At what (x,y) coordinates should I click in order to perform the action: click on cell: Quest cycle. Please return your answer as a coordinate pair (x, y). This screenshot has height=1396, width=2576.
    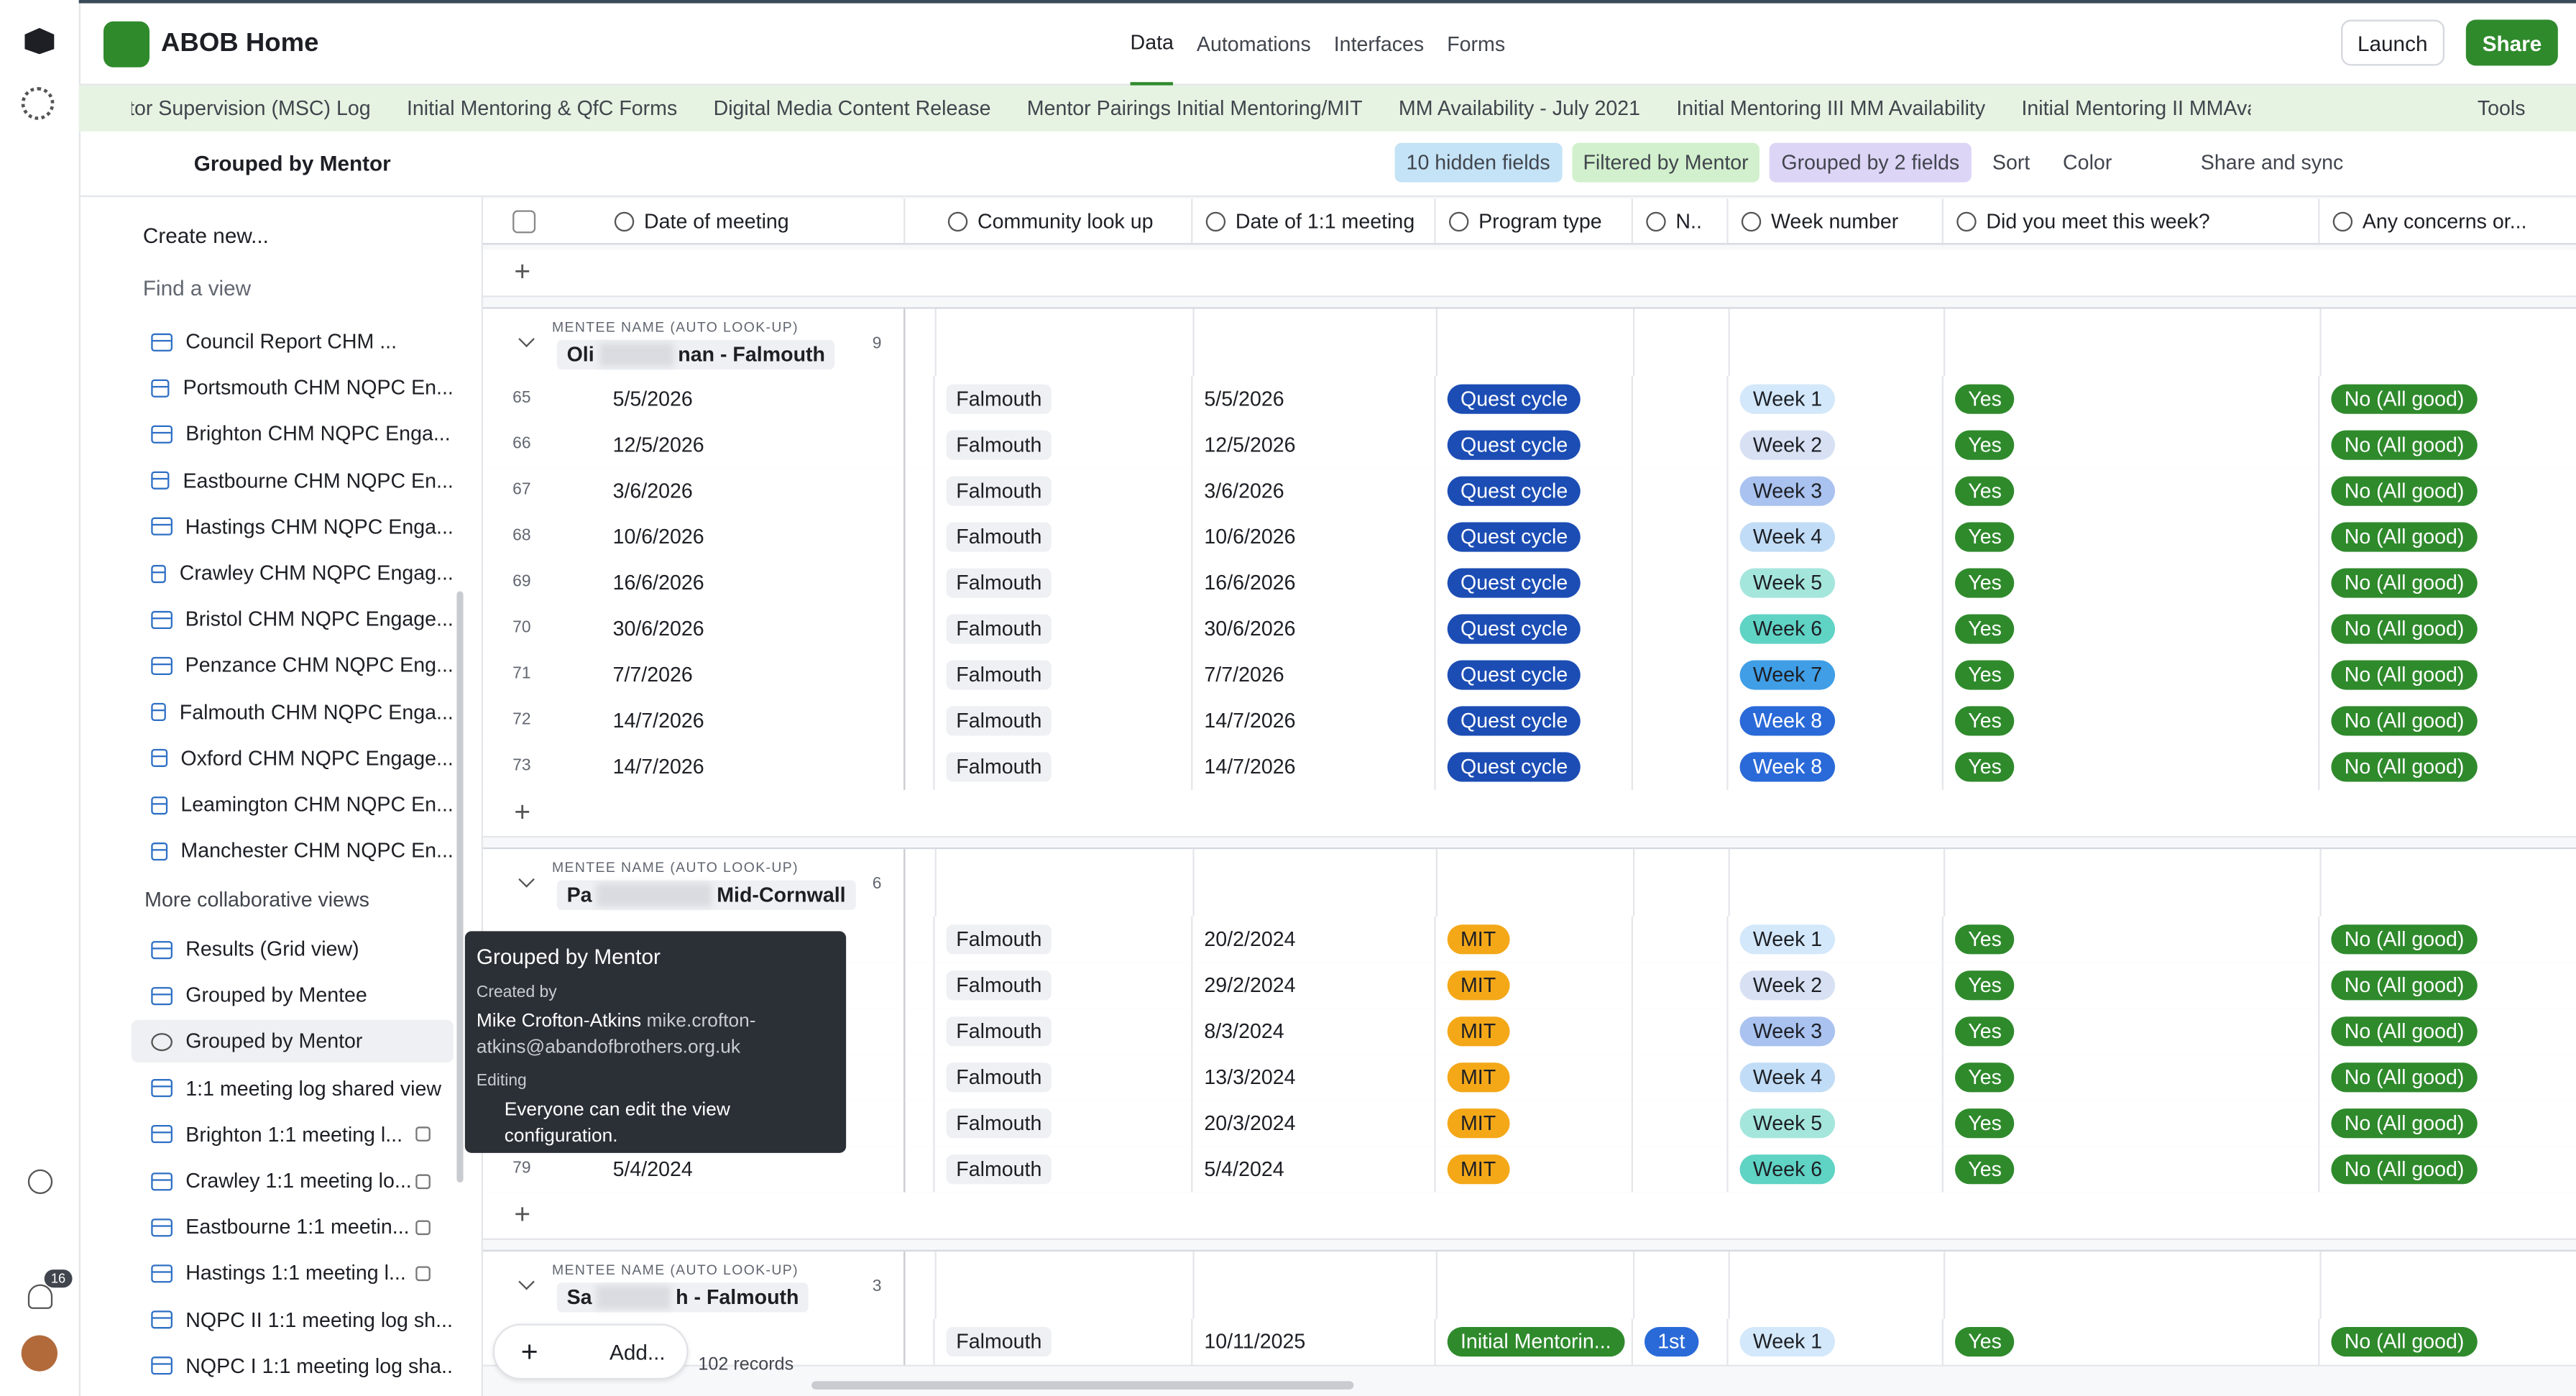
    Looking at the image, I should click on (1534, 445).